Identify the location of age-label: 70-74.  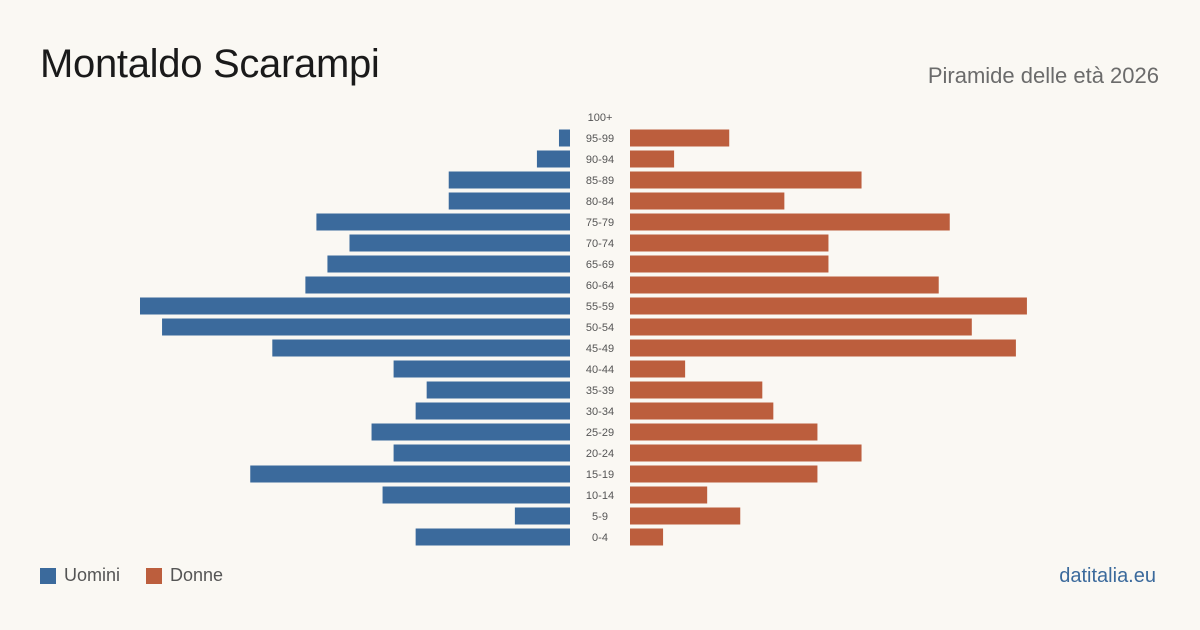
(600, 244).